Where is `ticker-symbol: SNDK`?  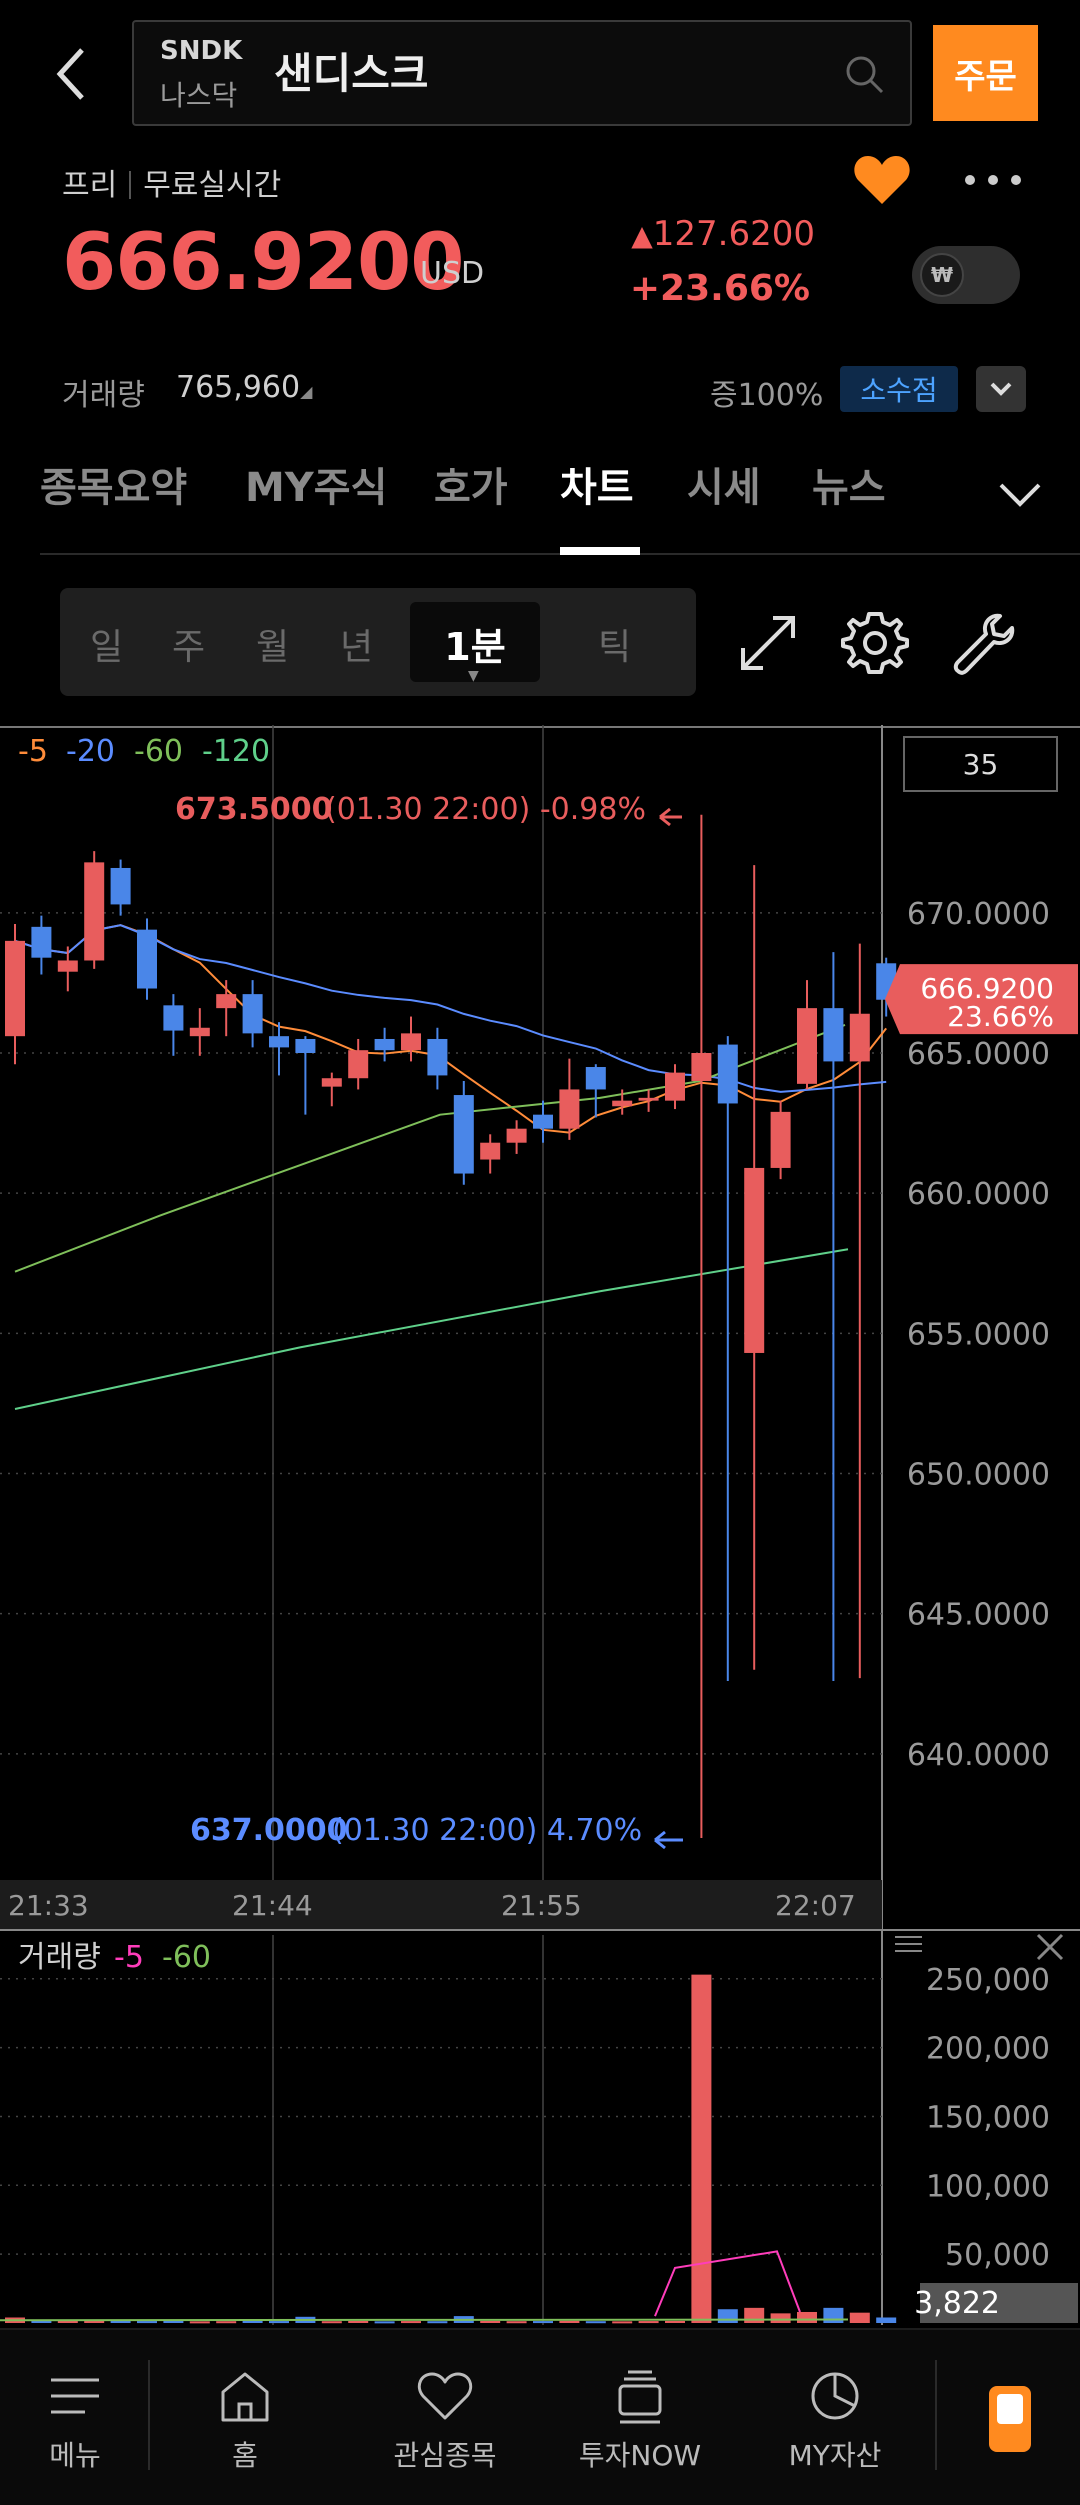 ticker-symbol: SNDK is located at coordinates (201, 51).